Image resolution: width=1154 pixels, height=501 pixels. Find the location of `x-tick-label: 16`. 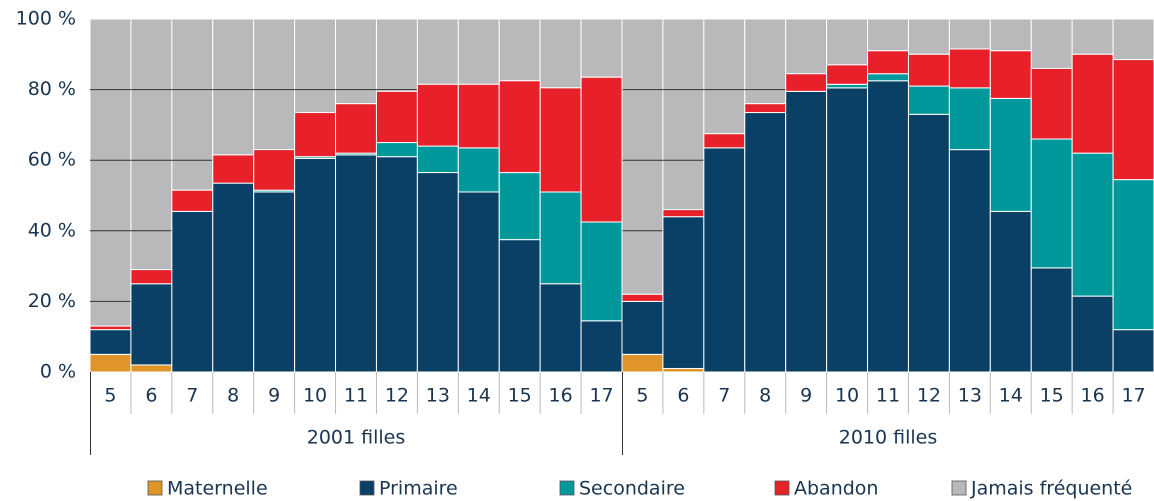

x-tick-label: 16 is located at coordinates (1093, 396).